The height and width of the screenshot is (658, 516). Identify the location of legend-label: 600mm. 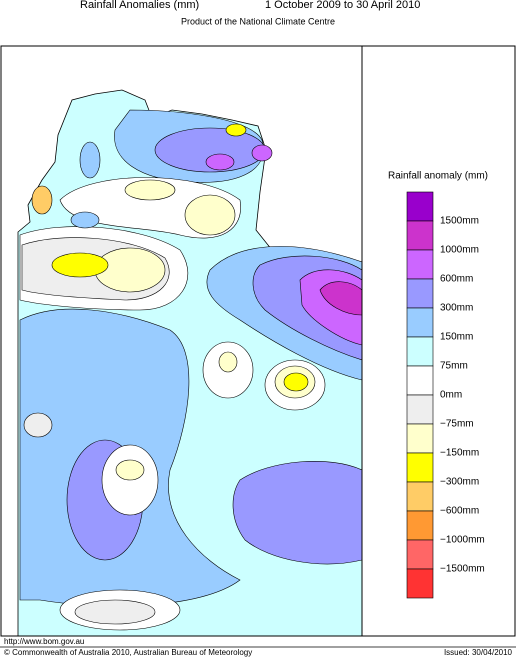
(456, 279).